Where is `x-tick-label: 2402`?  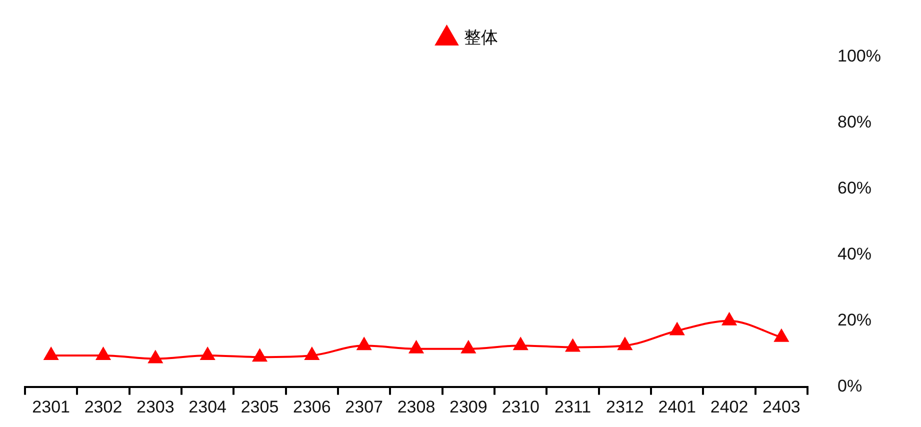 x-tick-label: 2402 is located at coordinates (729, 407).